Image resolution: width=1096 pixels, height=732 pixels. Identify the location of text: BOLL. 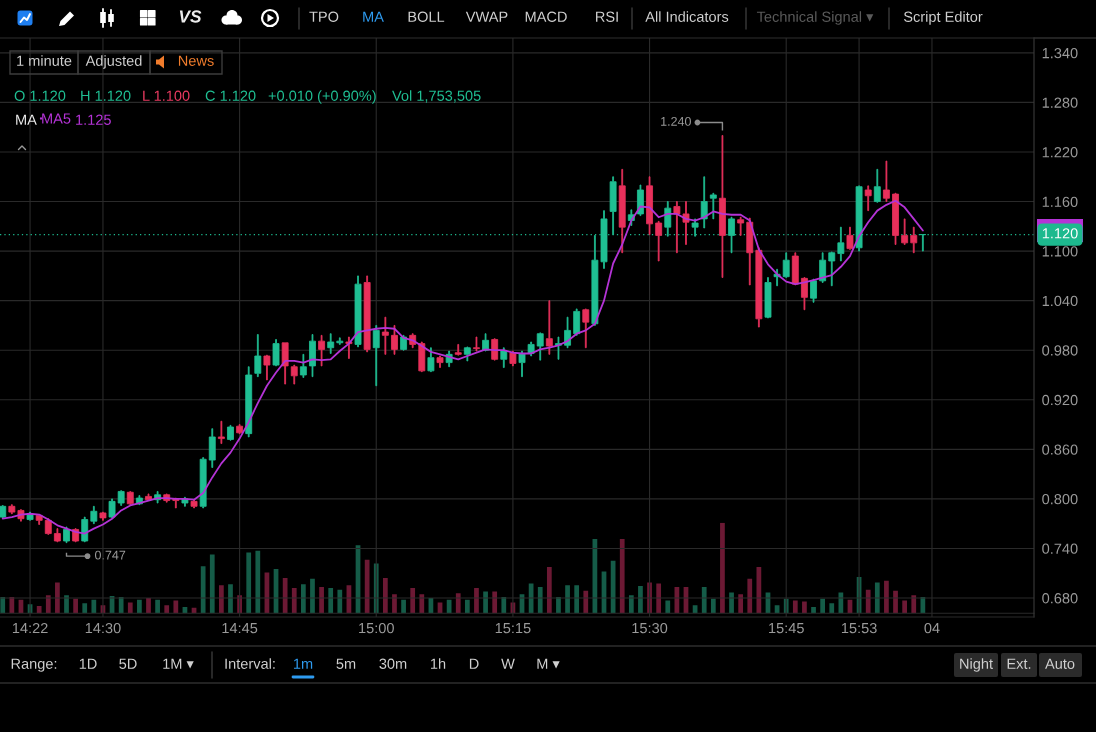
(426, 16).